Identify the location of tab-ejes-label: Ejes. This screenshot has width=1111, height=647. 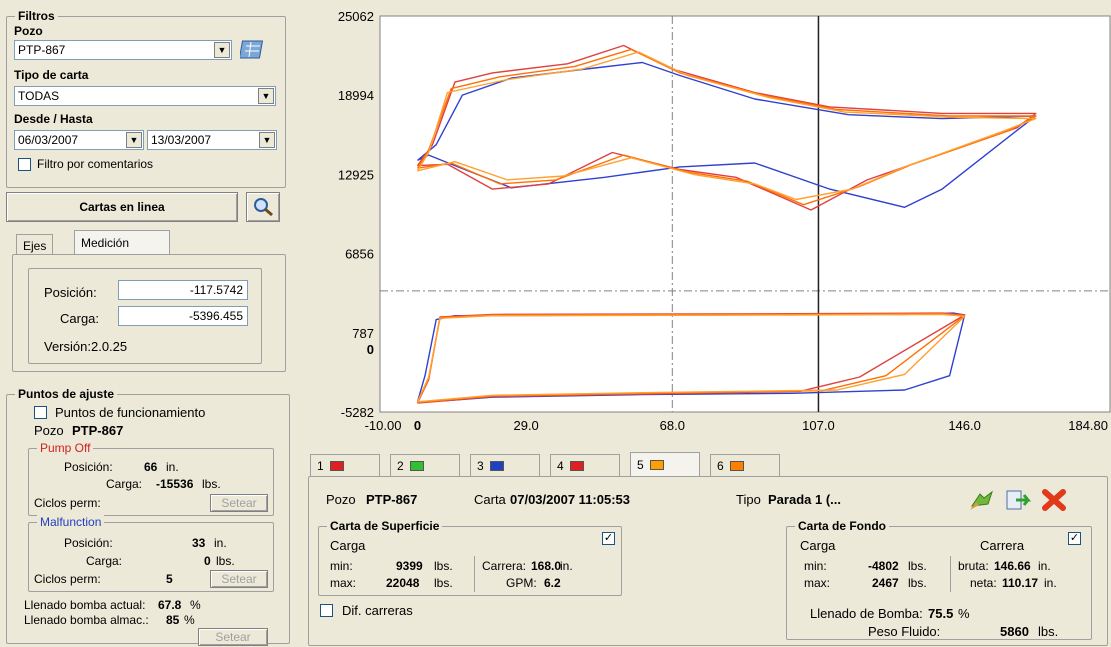
(35, 245).